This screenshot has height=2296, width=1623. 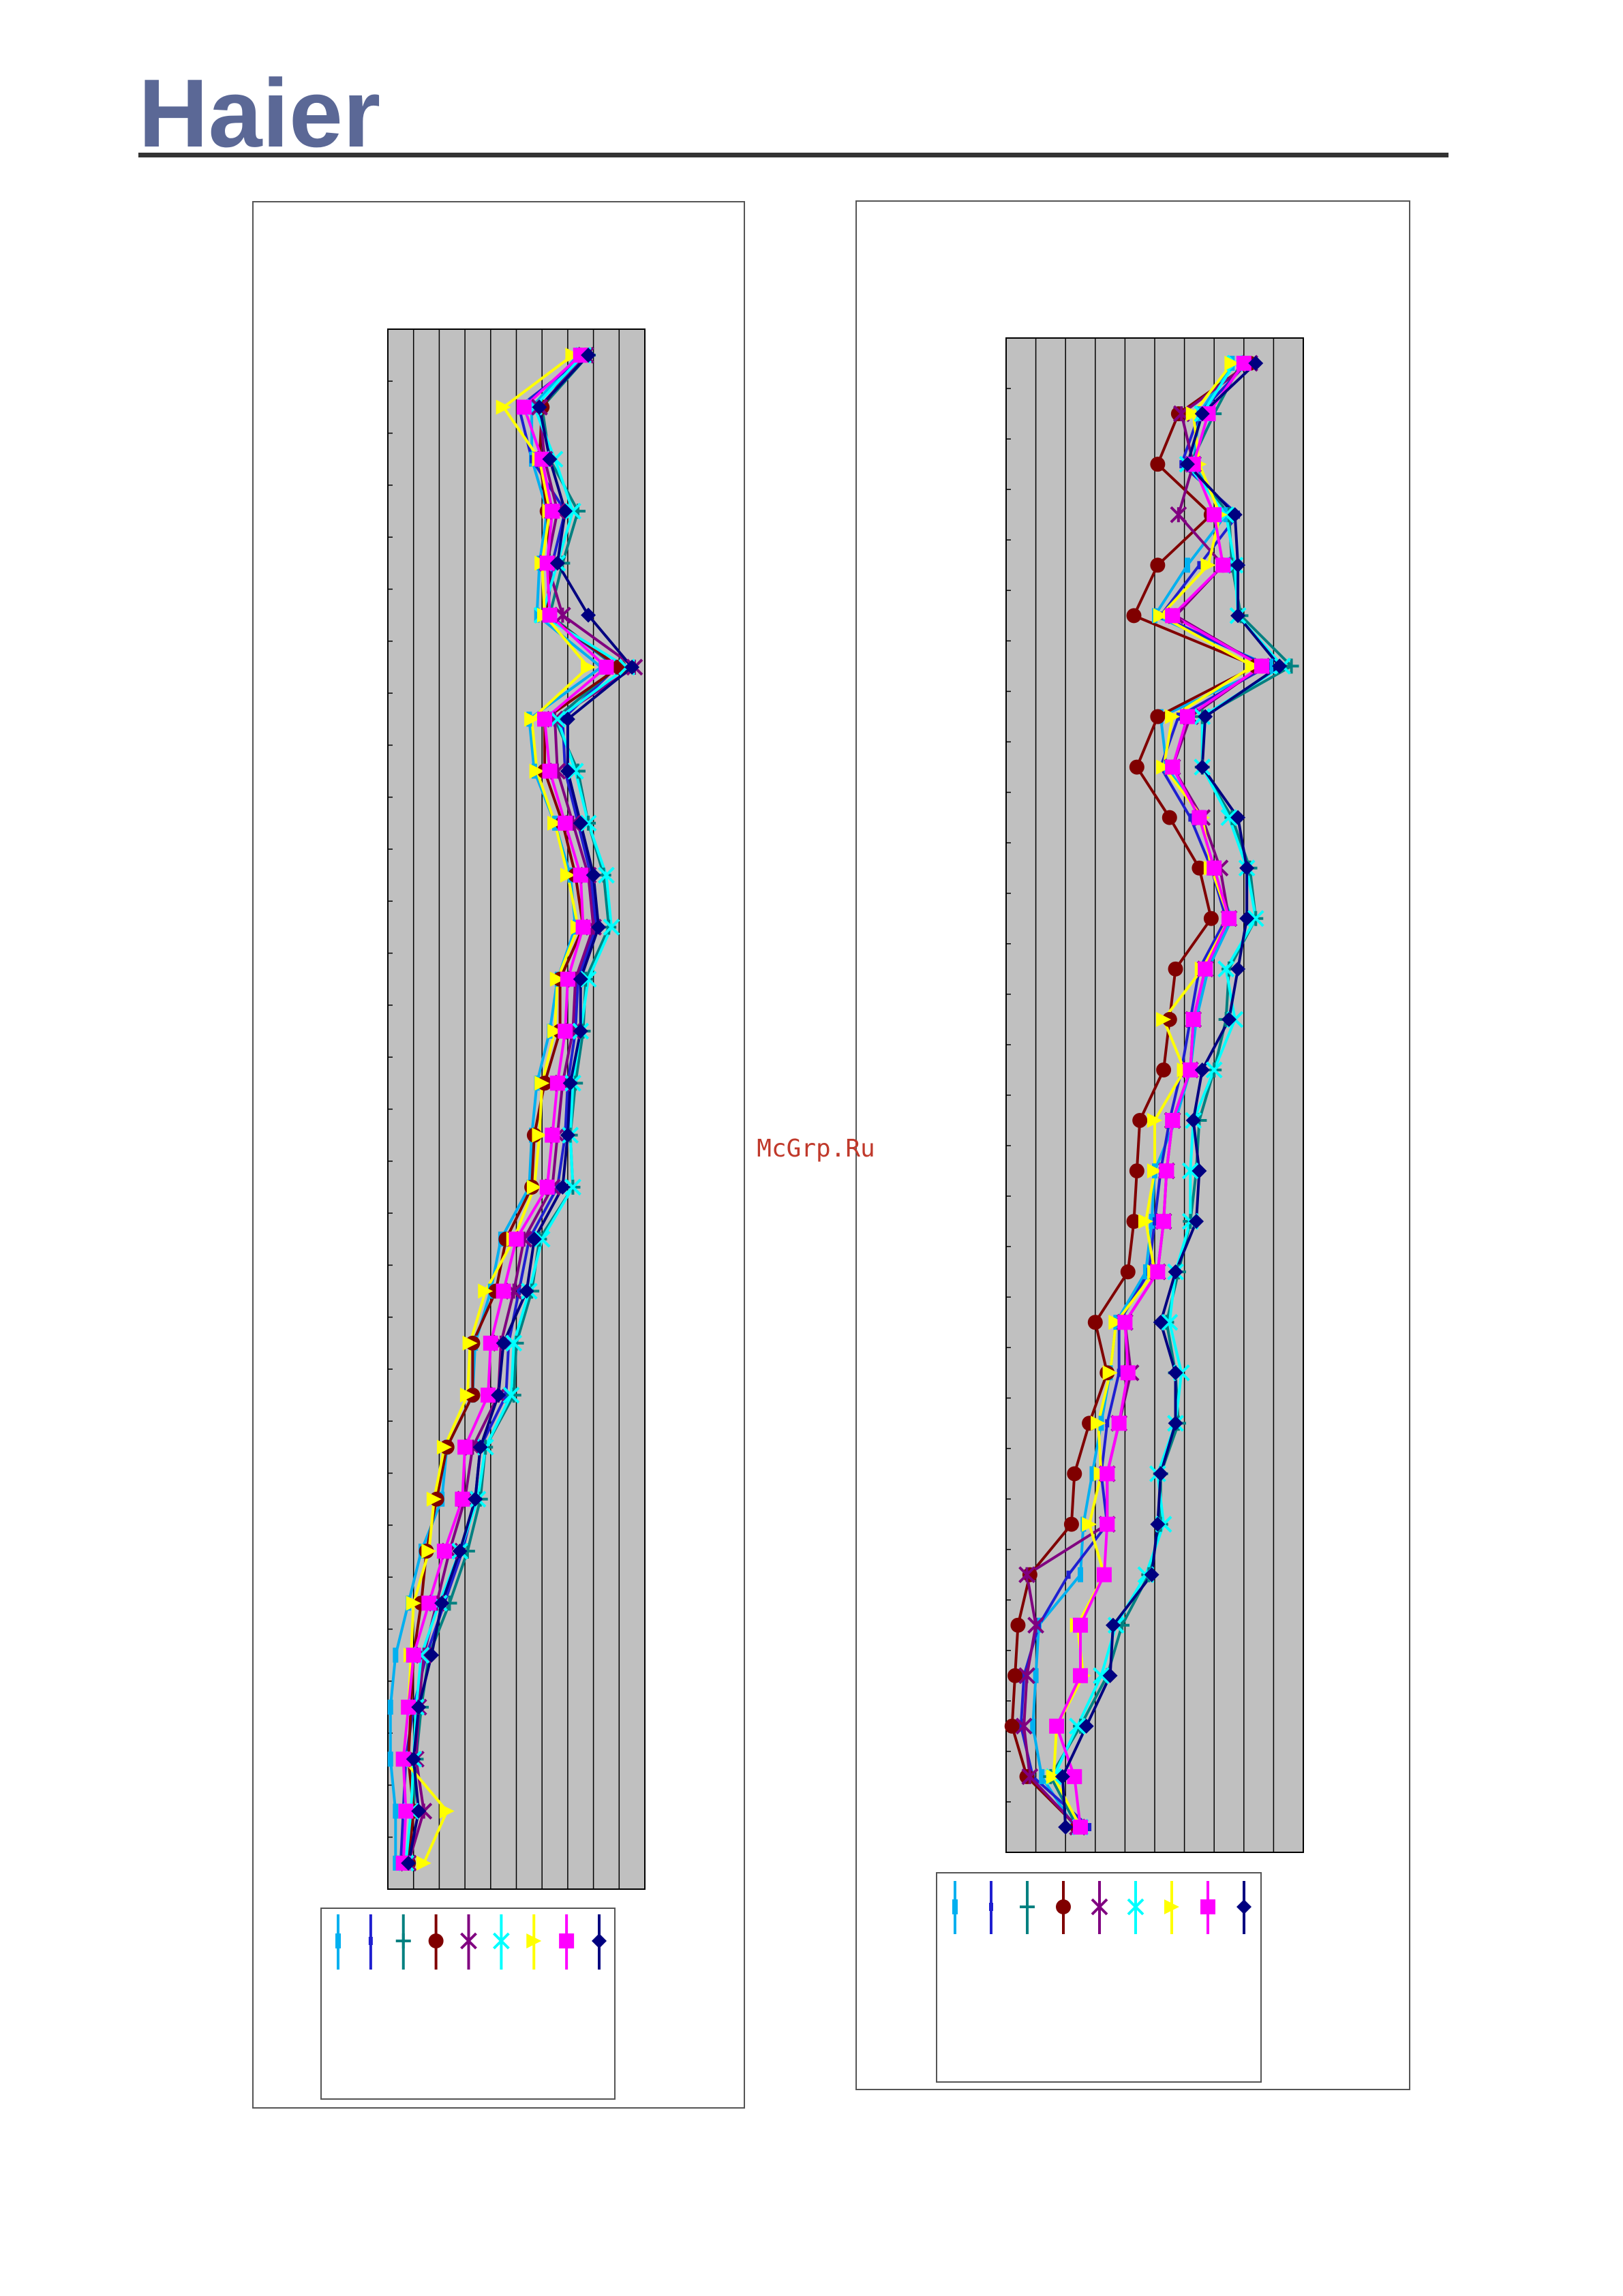 I want to click on series-line, so click(x=1171, y=1095).